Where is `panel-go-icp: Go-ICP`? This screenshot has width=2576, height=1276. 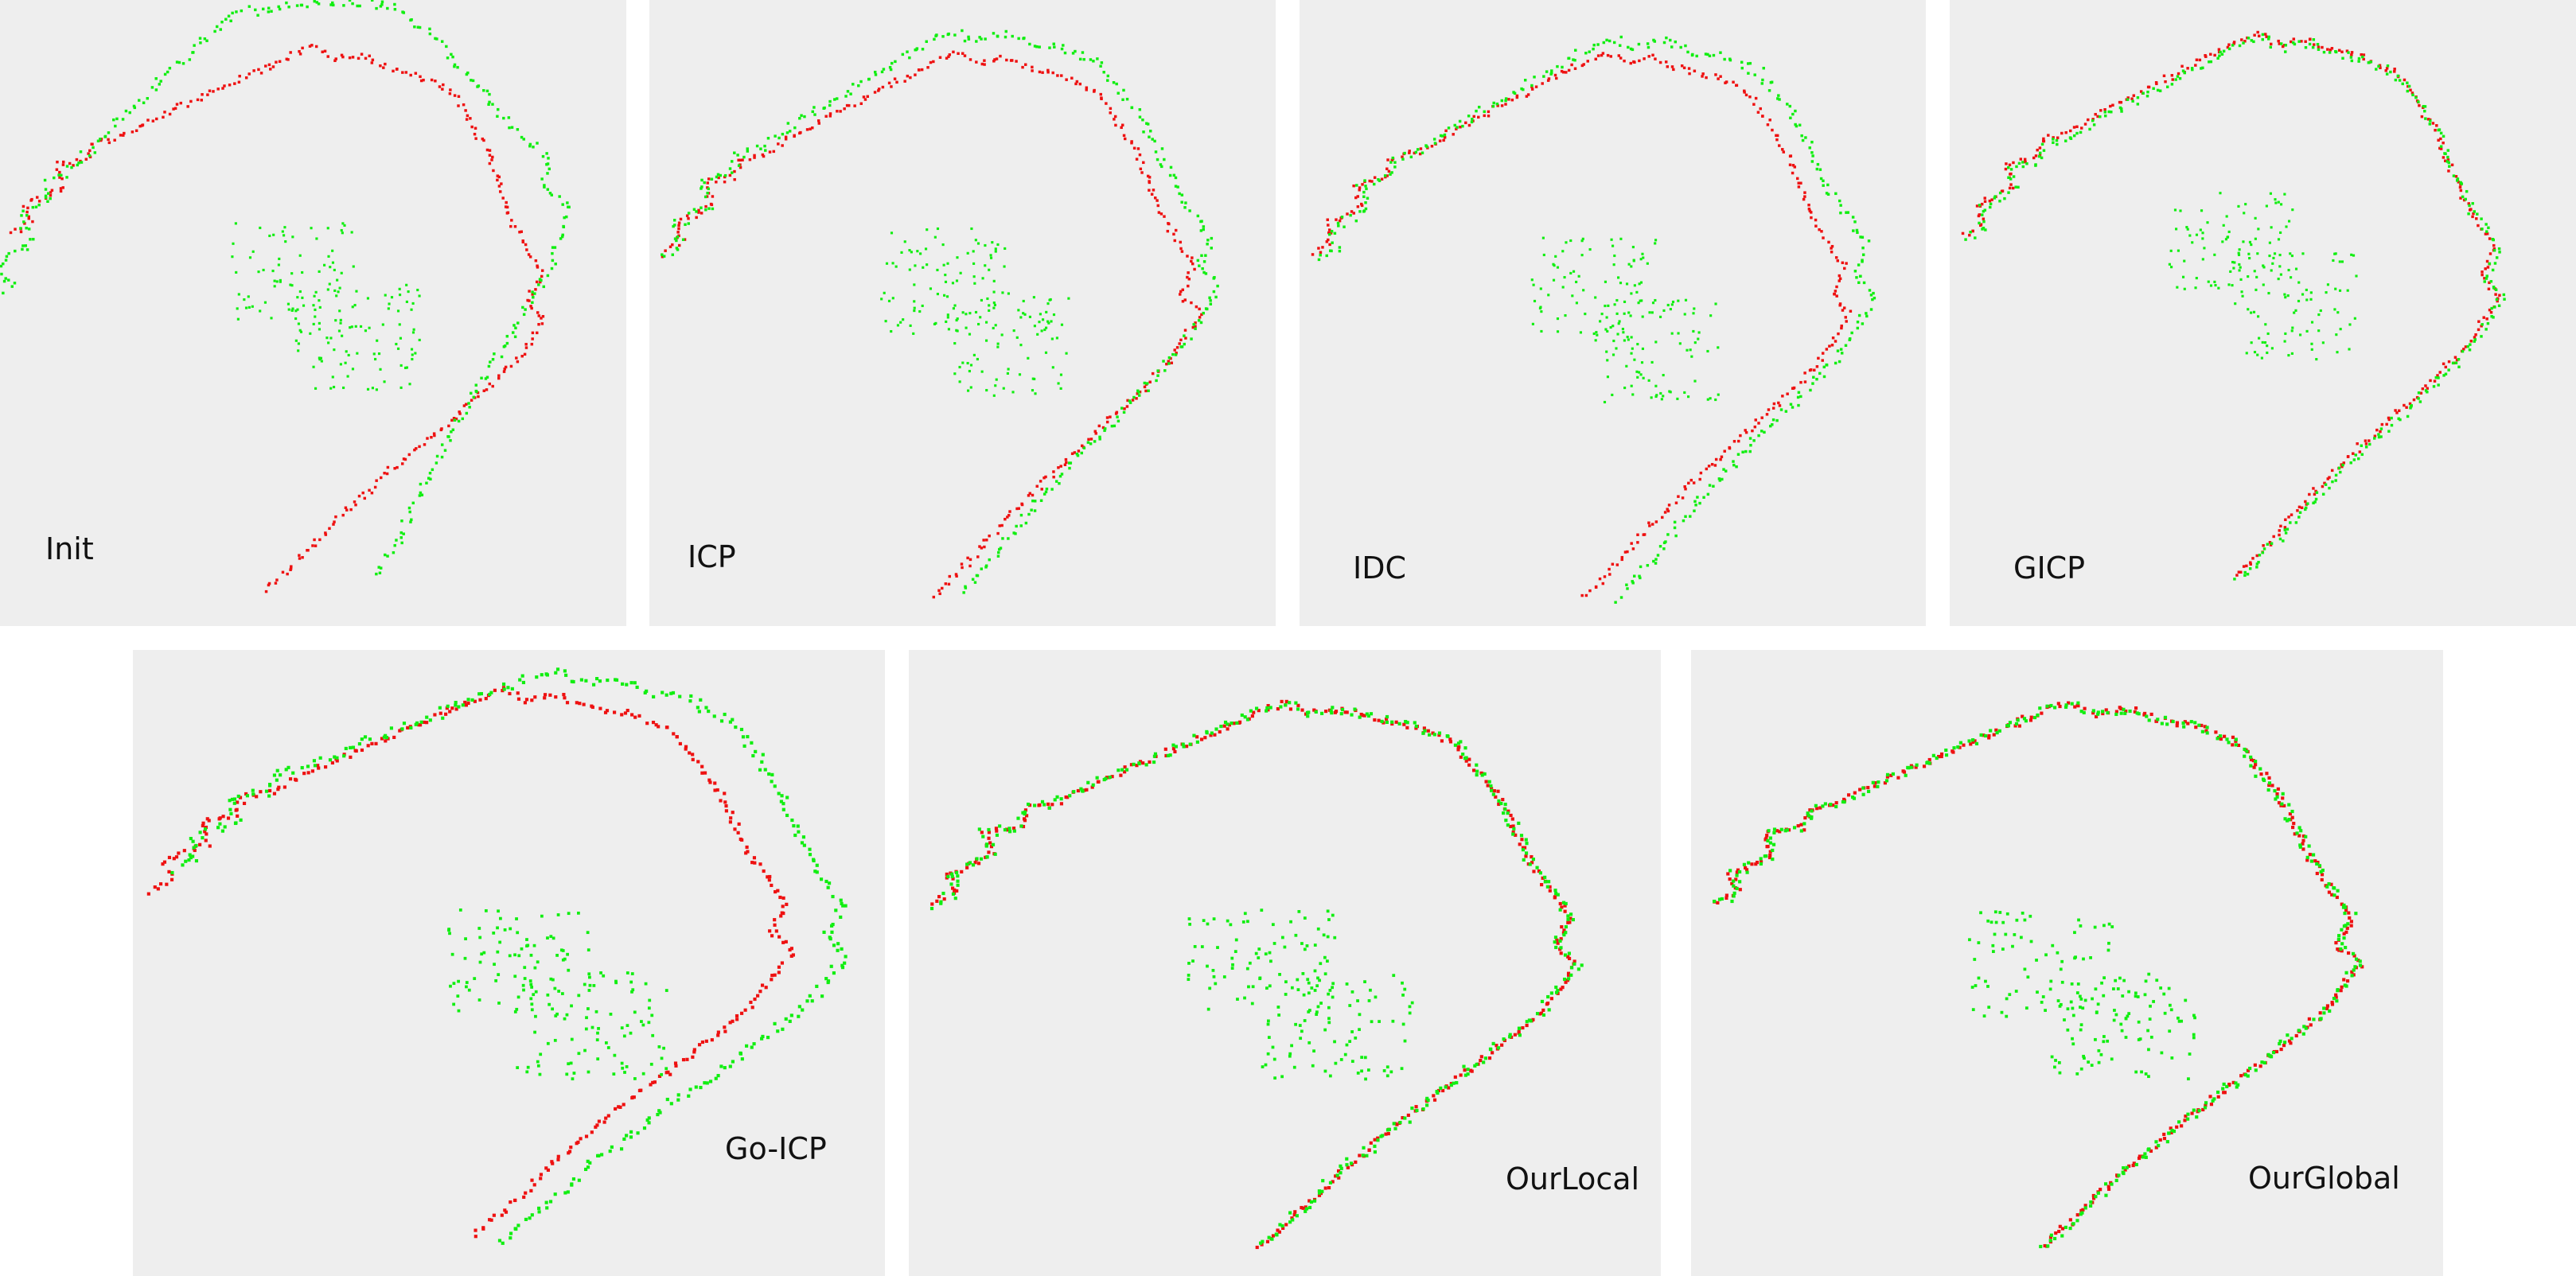 panel-go-icp: Go-ICP is located at coordinates (509, 963).